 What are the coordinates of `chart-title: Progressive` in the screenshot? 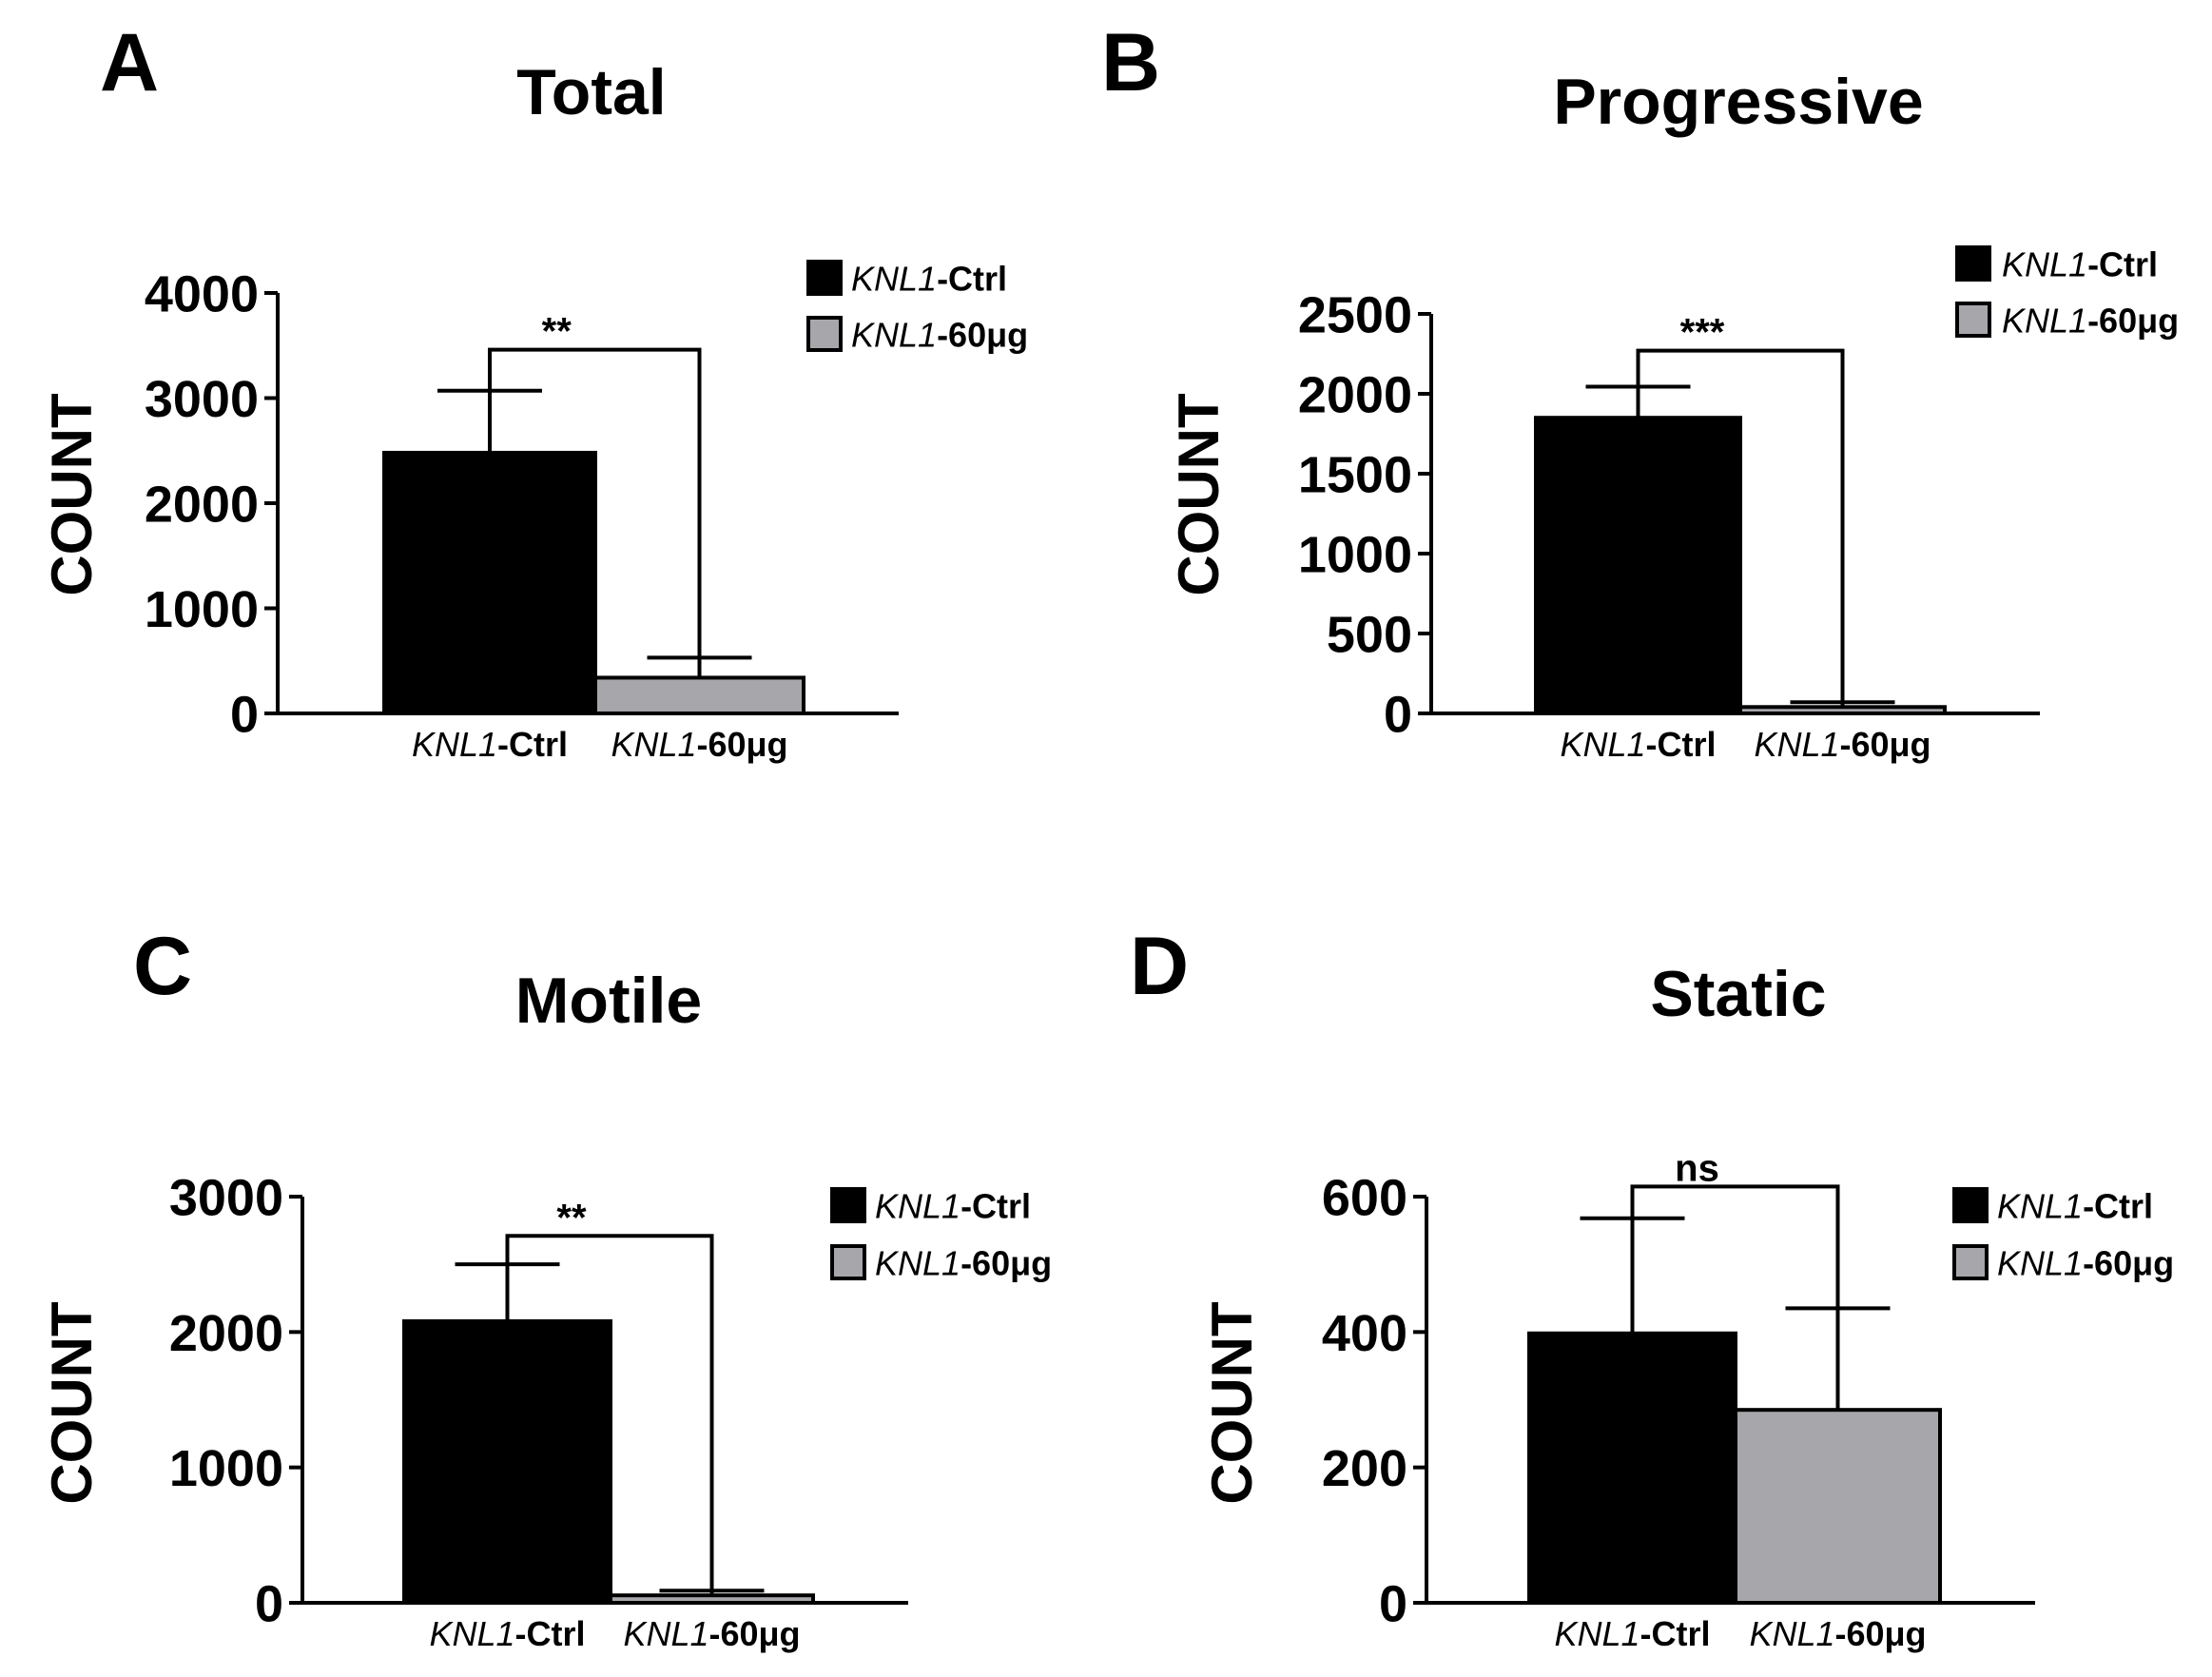 It's located at (1738, 102).